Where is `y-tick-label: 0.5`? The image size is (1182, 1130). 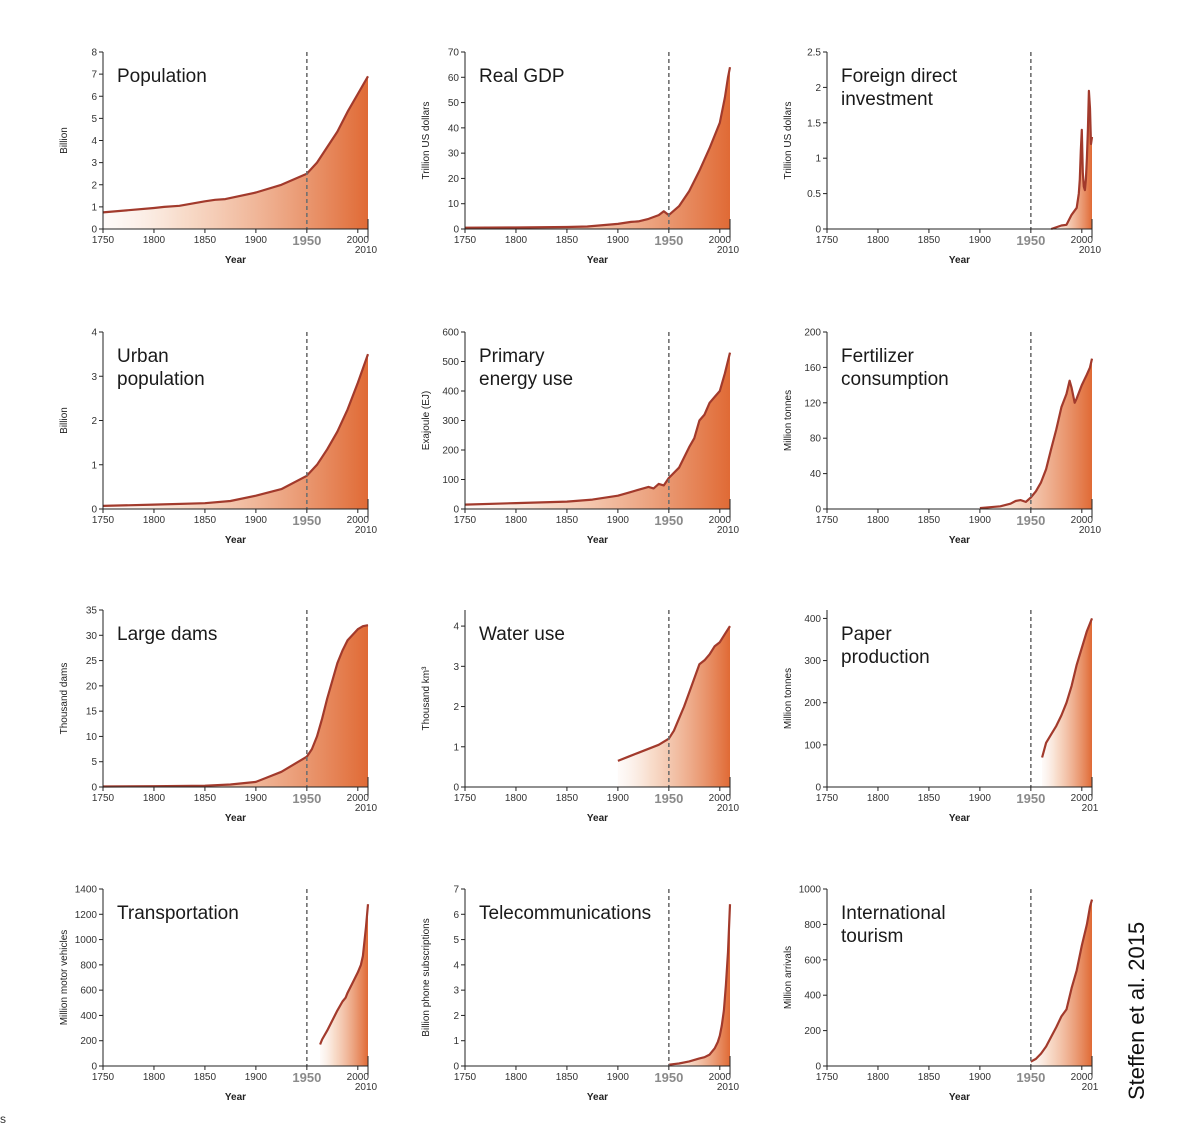 y-tick-label: 0.5 is located at coordinates (814, 194).